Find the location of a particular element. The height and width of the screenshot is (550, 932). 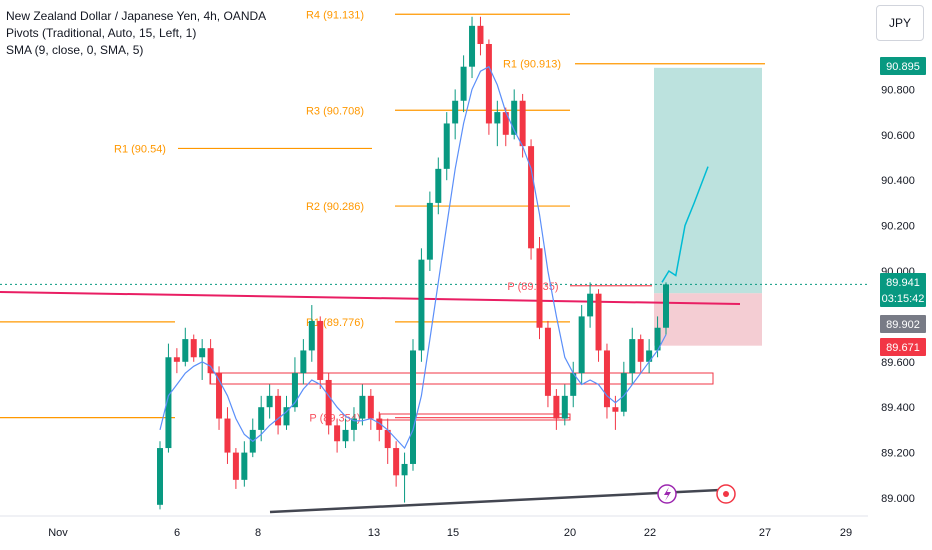

pivot-label: R2 (90.286) is located at coordinates (335, 207).